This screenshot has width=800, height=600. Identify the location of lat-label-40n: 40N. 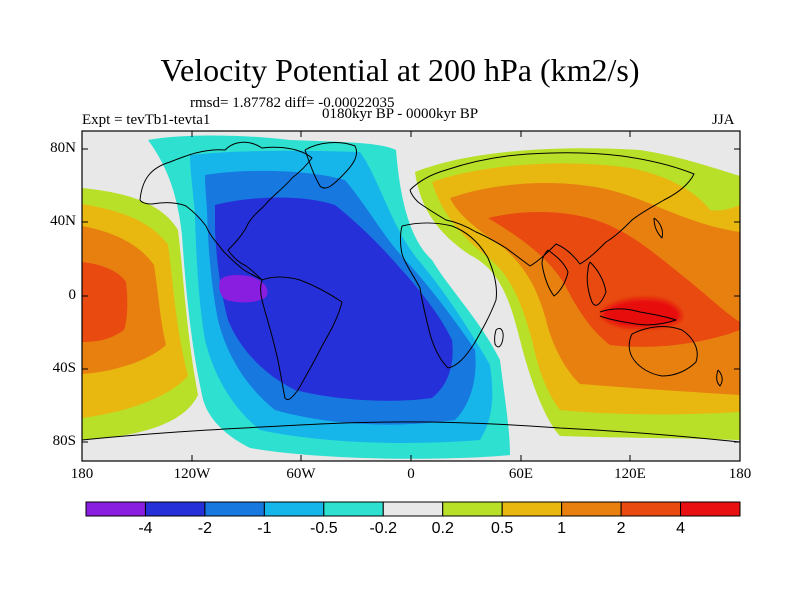
(63, 221).